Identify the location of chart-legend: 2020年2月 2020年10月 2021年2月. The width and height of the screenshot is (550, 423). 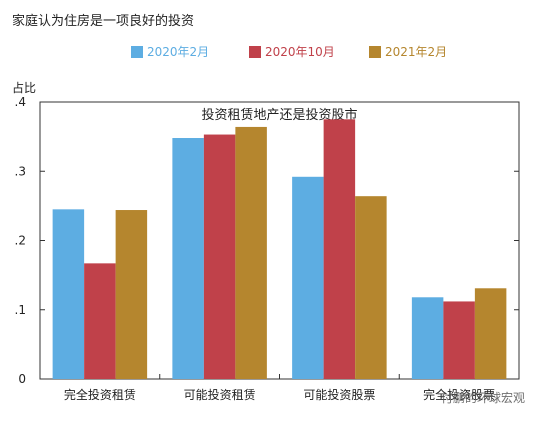
(275, 53).